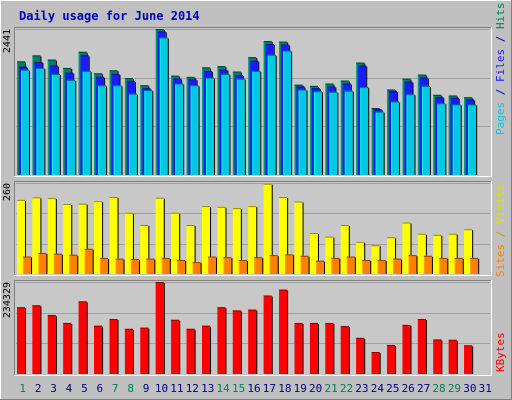  What do you see at coordinates (38, 388) in the screenshot?
I see `x-day-label-2: 2` at bounding box center [38, 388].